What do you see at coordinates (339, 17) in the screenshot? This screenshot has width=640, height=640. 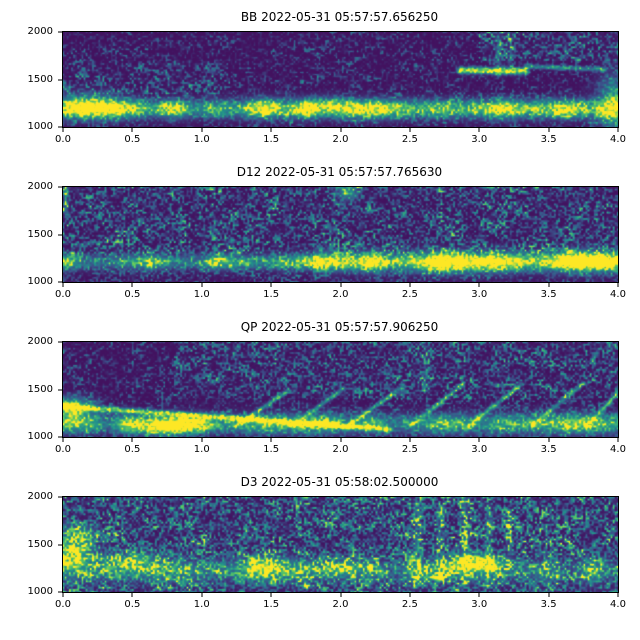 I see `plot-title: BB 2022-05-31 05:57:57.656250` at bounding box center [339, 17].